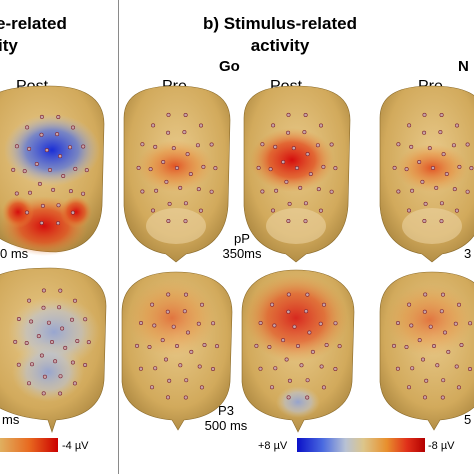  I want to click on annotation-pp-label: pP, so click(242, 238).